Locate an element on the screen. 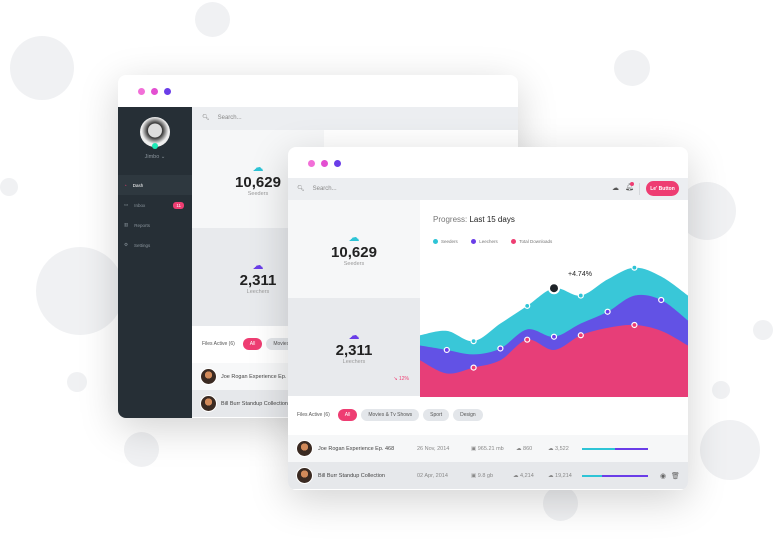 Image resolution: width=774 pixels, height=539 pixels. legend-label: Total Downloads is located at coordinates (536, 241).